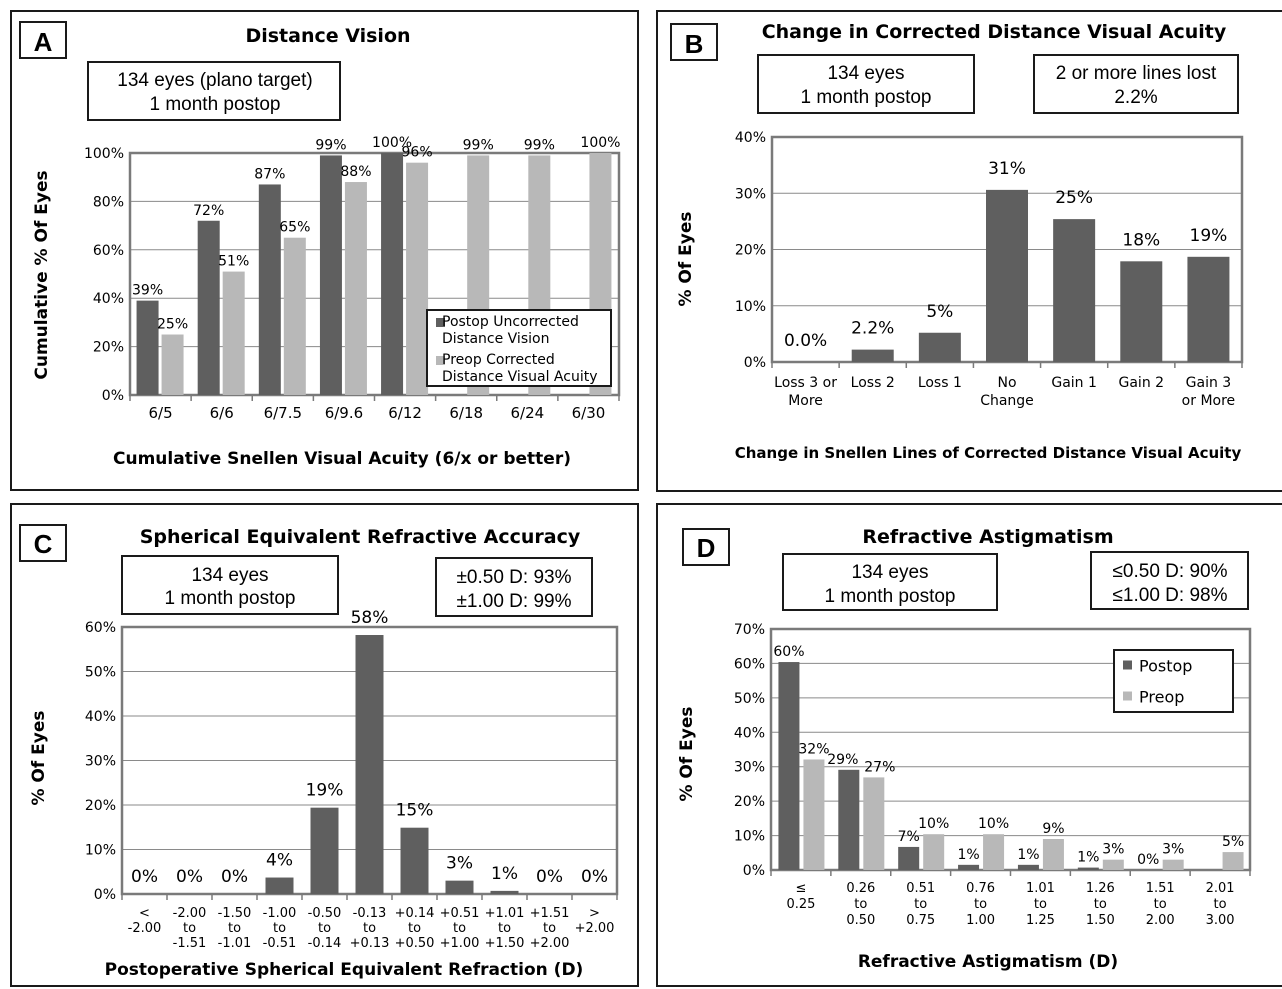 This screenshot has height=989, width=1282. What do you see at coordinates (1165, 666) in the screenshot?
I see `legend-label: Postop` at bounding box center [1165, 666].